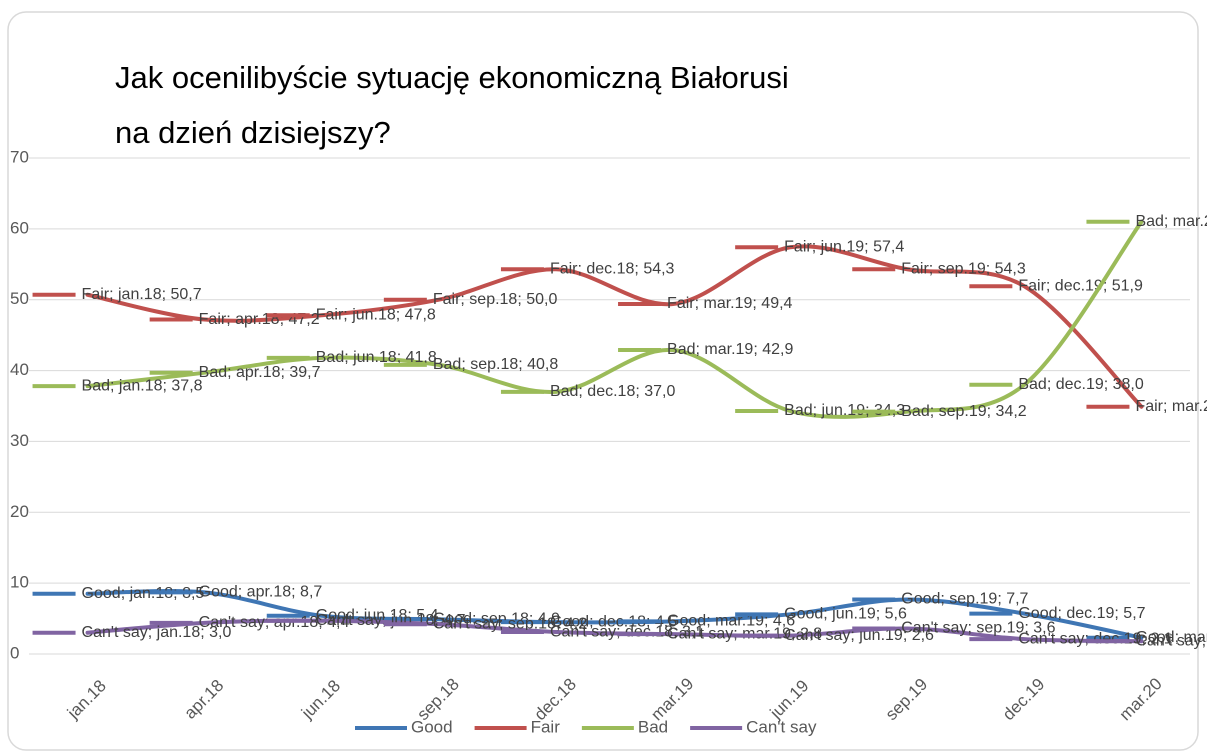  Describe the element at coordinates (781, 726) in the screenshot. I see `legend-label: Can't say` at that location.